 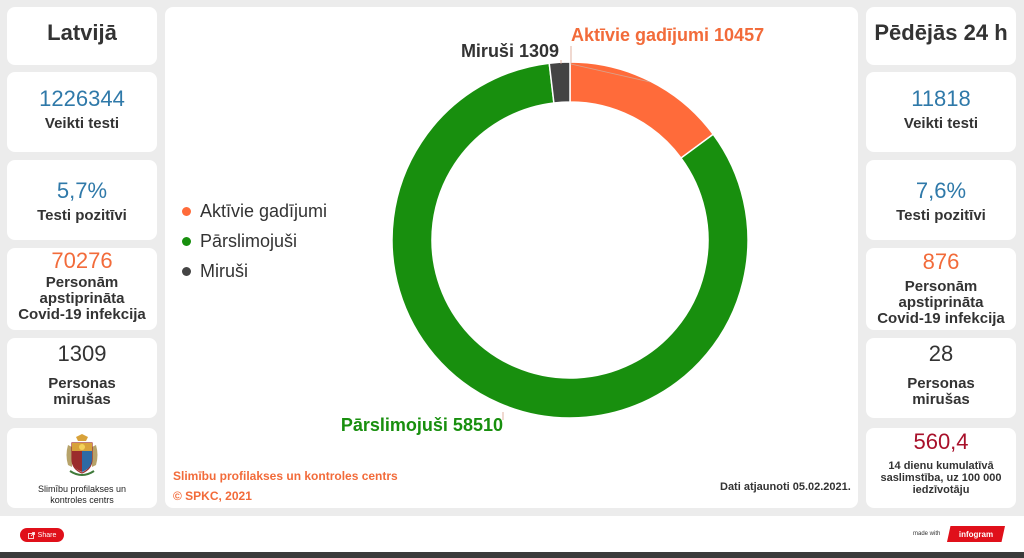 I want to click on left-deaths-value: 1309, so click(x=82, y=353).